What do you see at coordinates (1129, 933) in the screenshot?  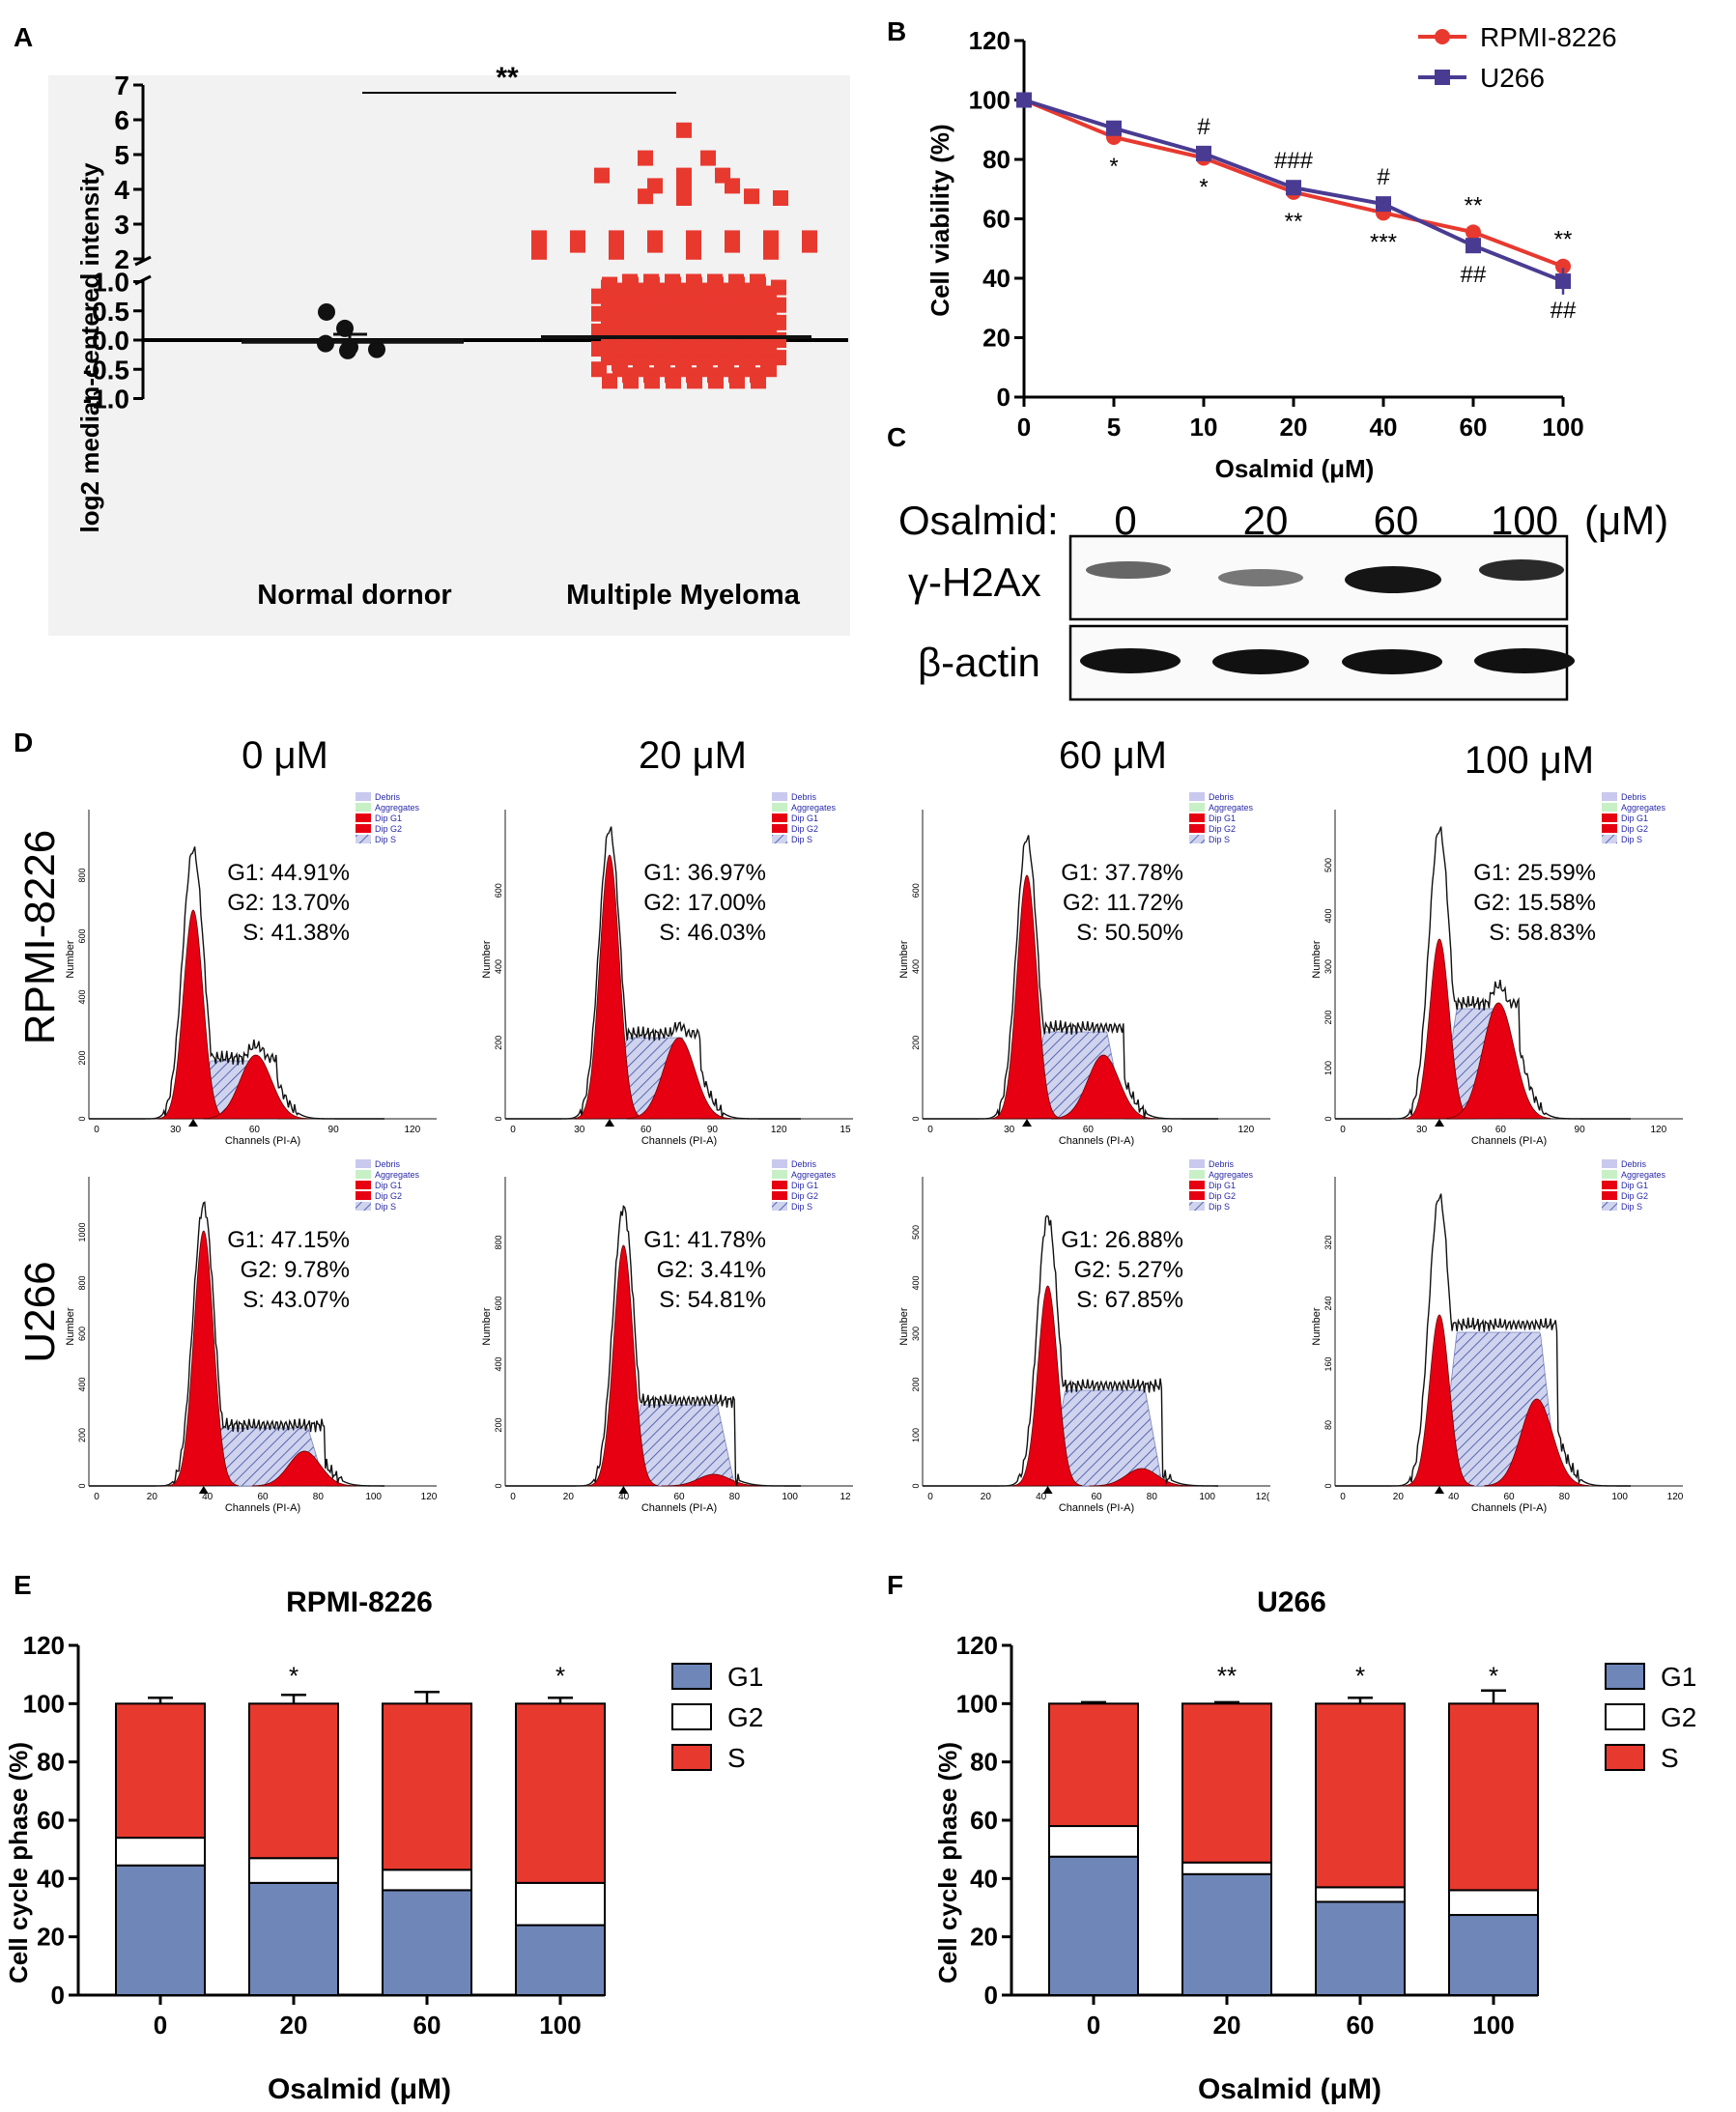 I see `histogram-stat: S: 50.50%` at bounding box center [1129, 933].